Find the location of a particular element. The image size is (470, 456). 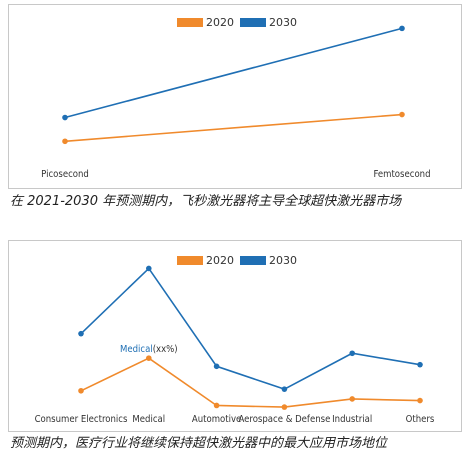

series-line-2030 is located at coordinates (233, 73).